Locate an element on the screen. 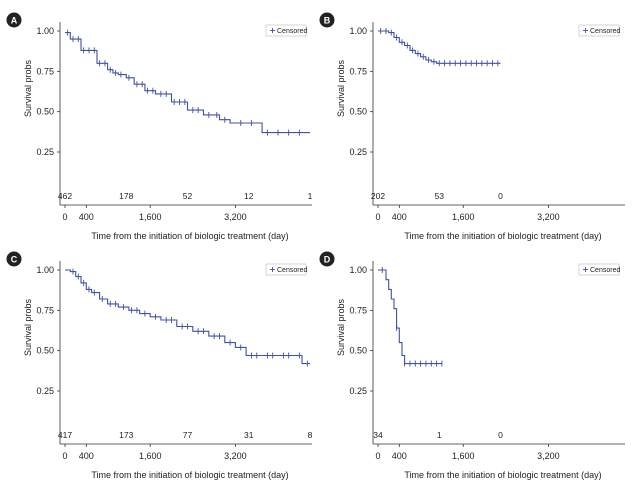  risk-number: 77 is located at coordinates (188, 435).